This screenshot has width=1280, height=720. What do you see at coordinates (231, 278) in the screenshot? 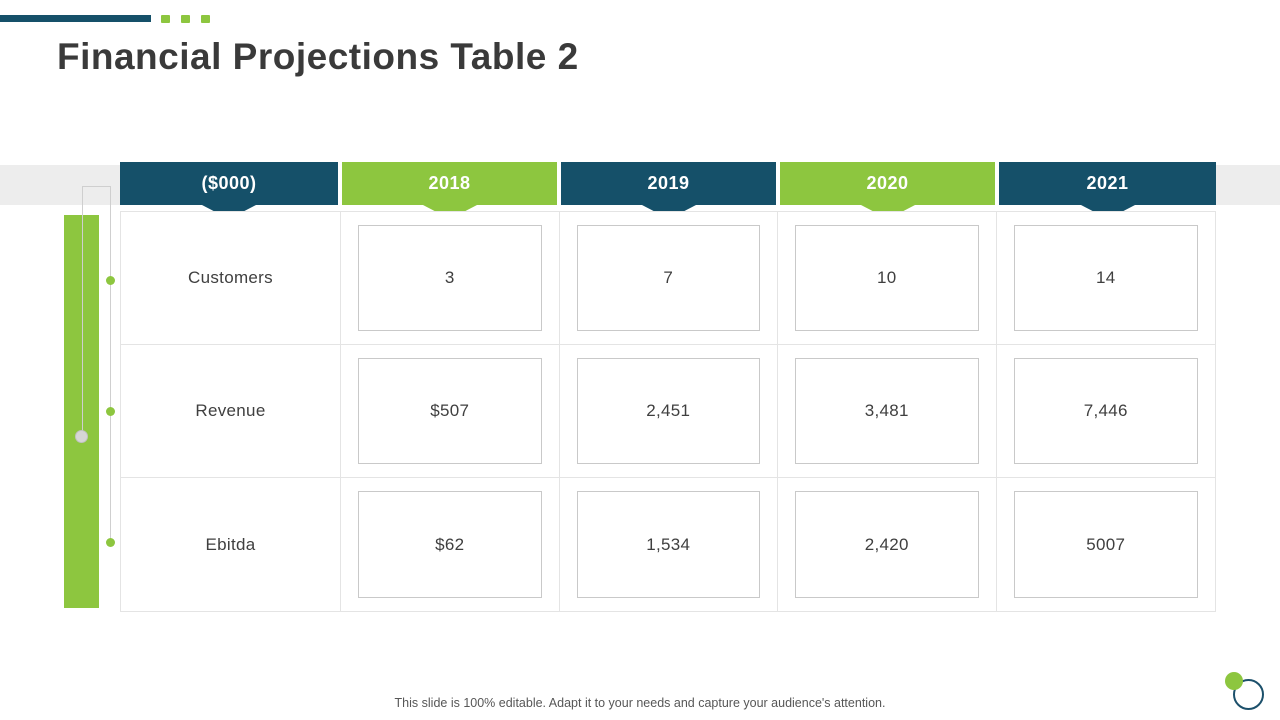
I see `row-label-customers: Customers` at bounding box center [231, 278].